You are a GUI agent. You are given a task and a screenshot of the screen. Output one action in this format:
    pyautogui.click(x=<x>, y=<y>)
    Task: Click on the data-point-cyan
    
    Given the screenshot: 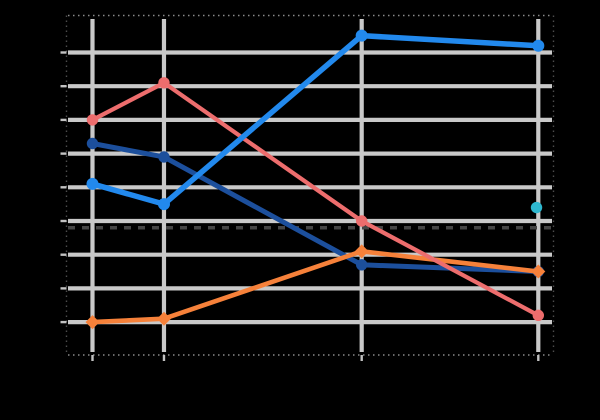 What is the action you would take?
    pyautogui.click(x=536, y=207)
    